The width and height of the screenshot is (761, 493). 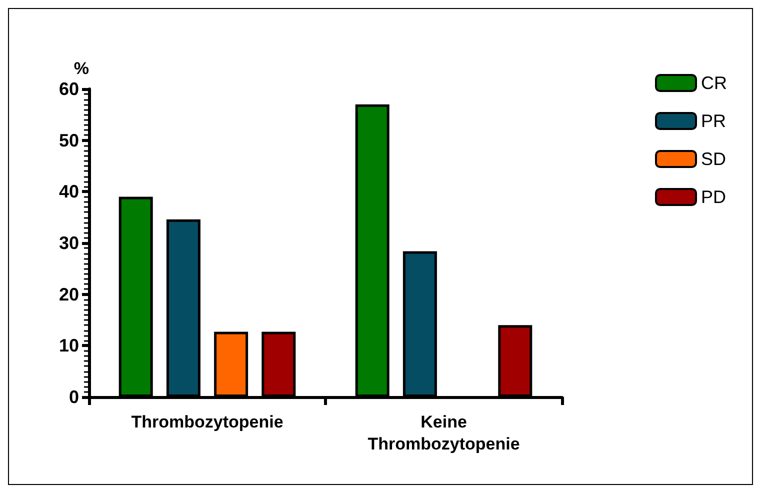 What do you see at coordinates (713, 159) in the screenshot?
I see `legend-label: SD` at bounding box center [713, 159].